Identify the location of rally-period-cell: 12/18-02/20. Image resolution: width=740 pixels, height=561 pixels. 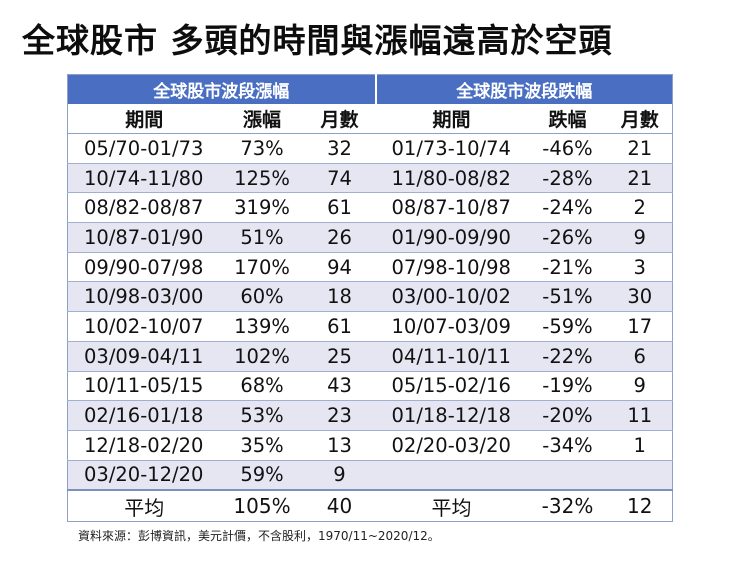
(144, 445).